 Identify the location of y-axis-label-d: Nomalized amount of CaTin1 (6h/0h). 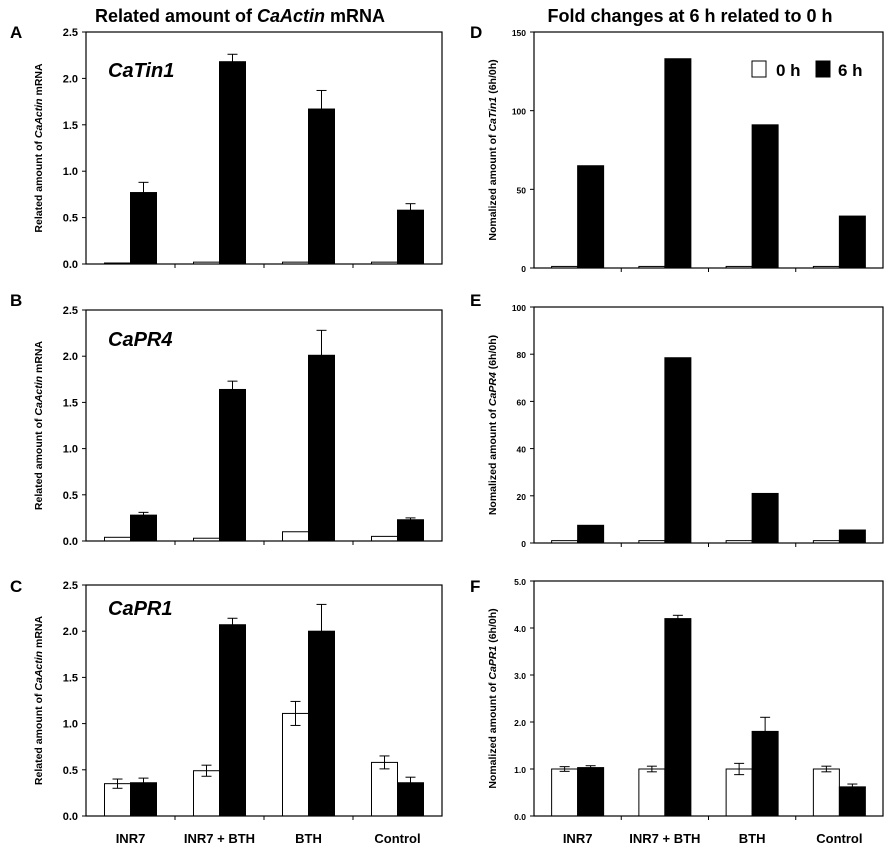
(493, 149).